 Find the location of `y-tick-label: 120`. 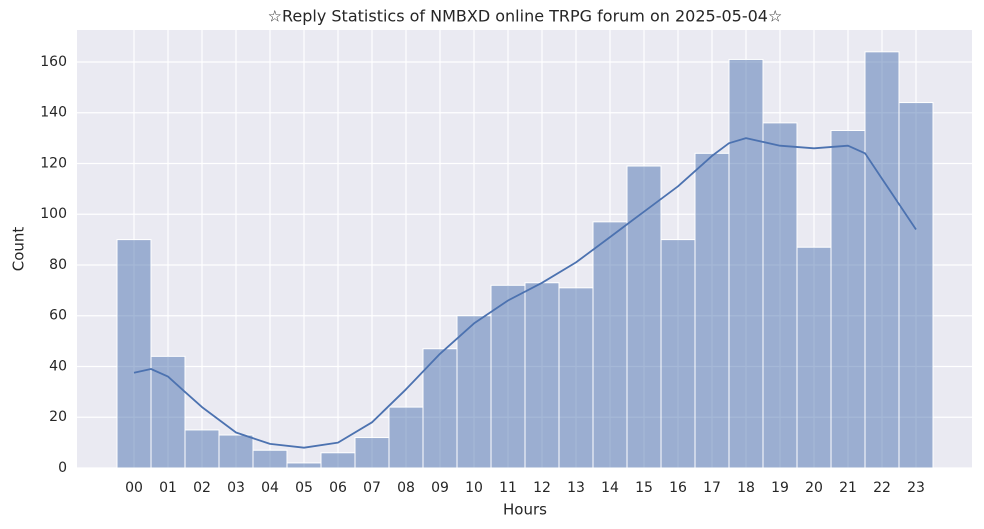

y-tick-label: 120 is located at coordinates (53, 163).